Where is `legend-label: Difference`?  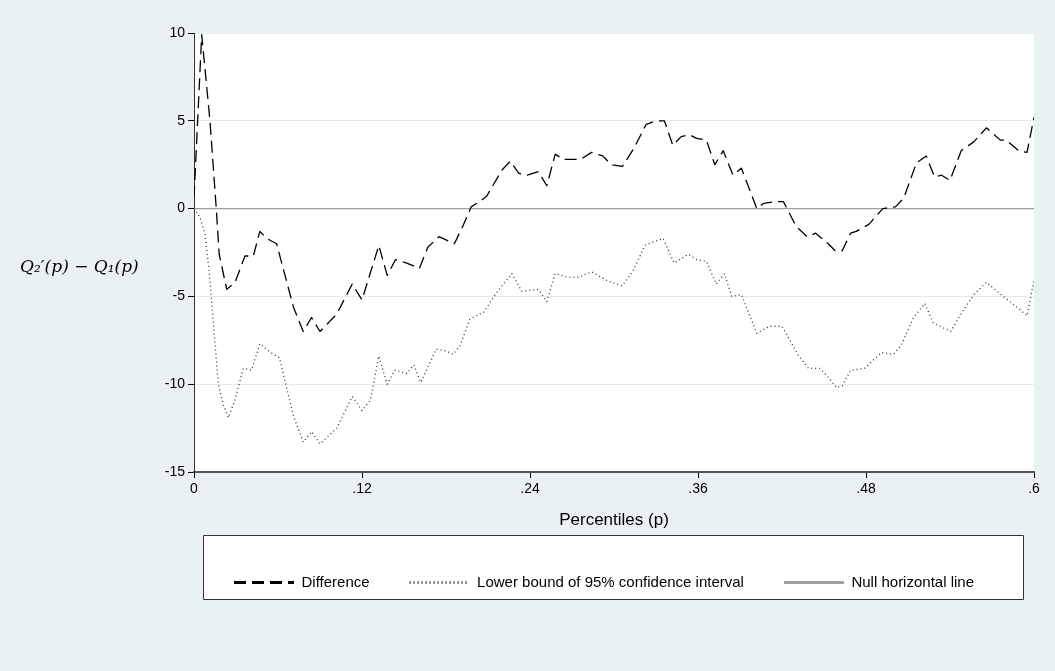
legend-label: Difference is located at coordinates (335, 581).